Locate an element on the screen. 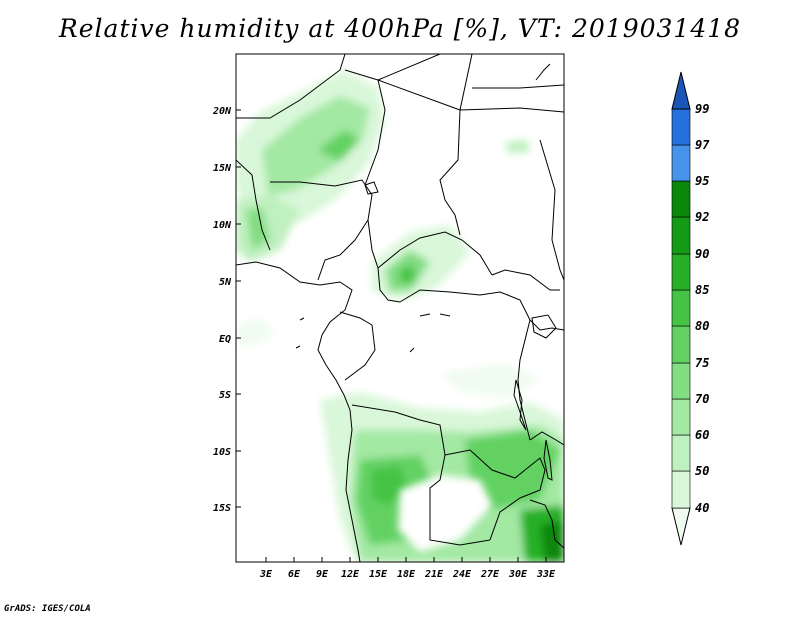 Image resolution: width=800 pixels, height=618 pixels. colorbar-label: 95 is located at coordinates (702, 181).